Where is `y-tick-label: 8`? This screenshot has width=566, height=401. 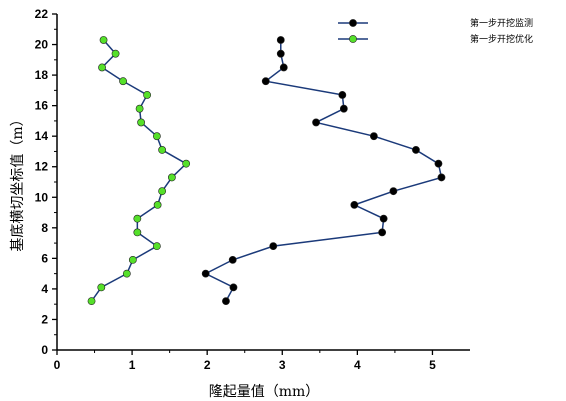 y-tick-label: 8 is located at coordinates (44, 228).